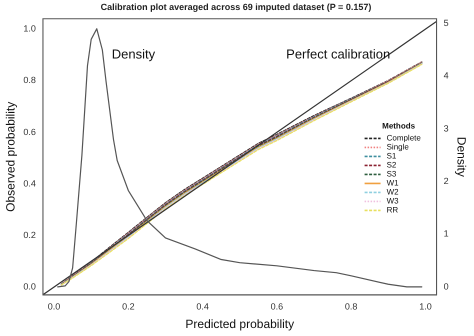 The width and height of the screenshot is (474, 336). I want to click on annotation: Perfect calibration, so click(338, 54).